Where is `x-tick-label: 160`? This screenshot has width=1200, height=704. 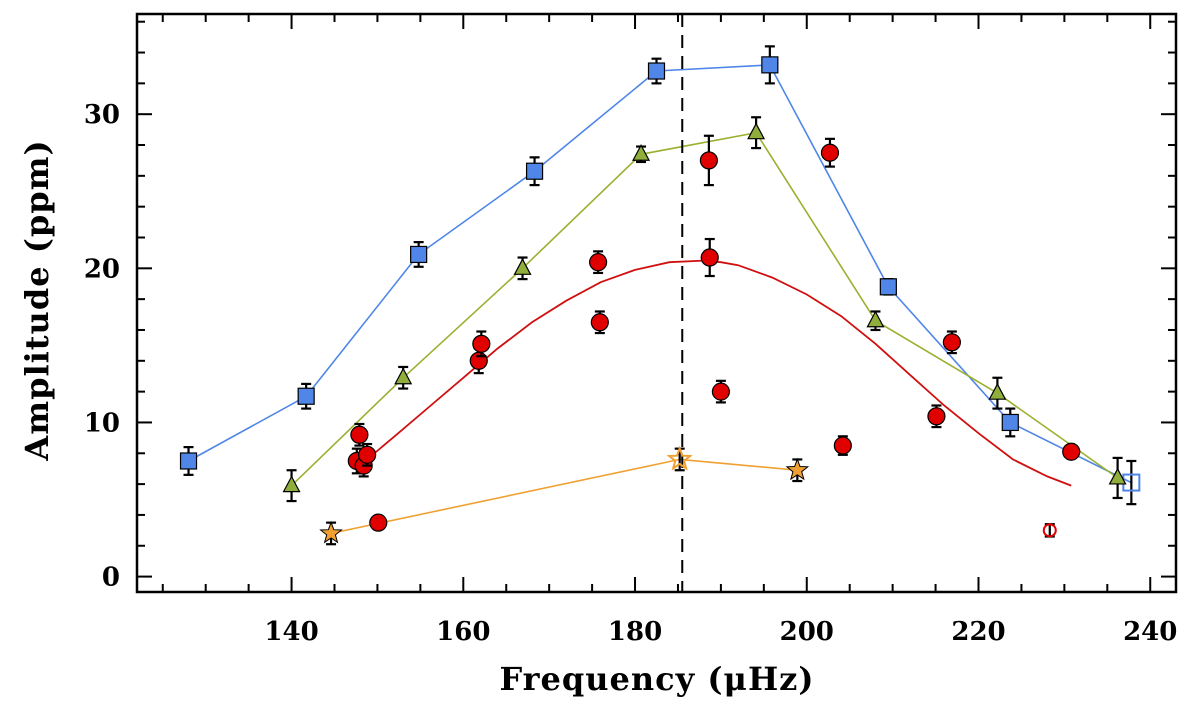 x-tick-label: 160 is located at coordinates (463, 632).